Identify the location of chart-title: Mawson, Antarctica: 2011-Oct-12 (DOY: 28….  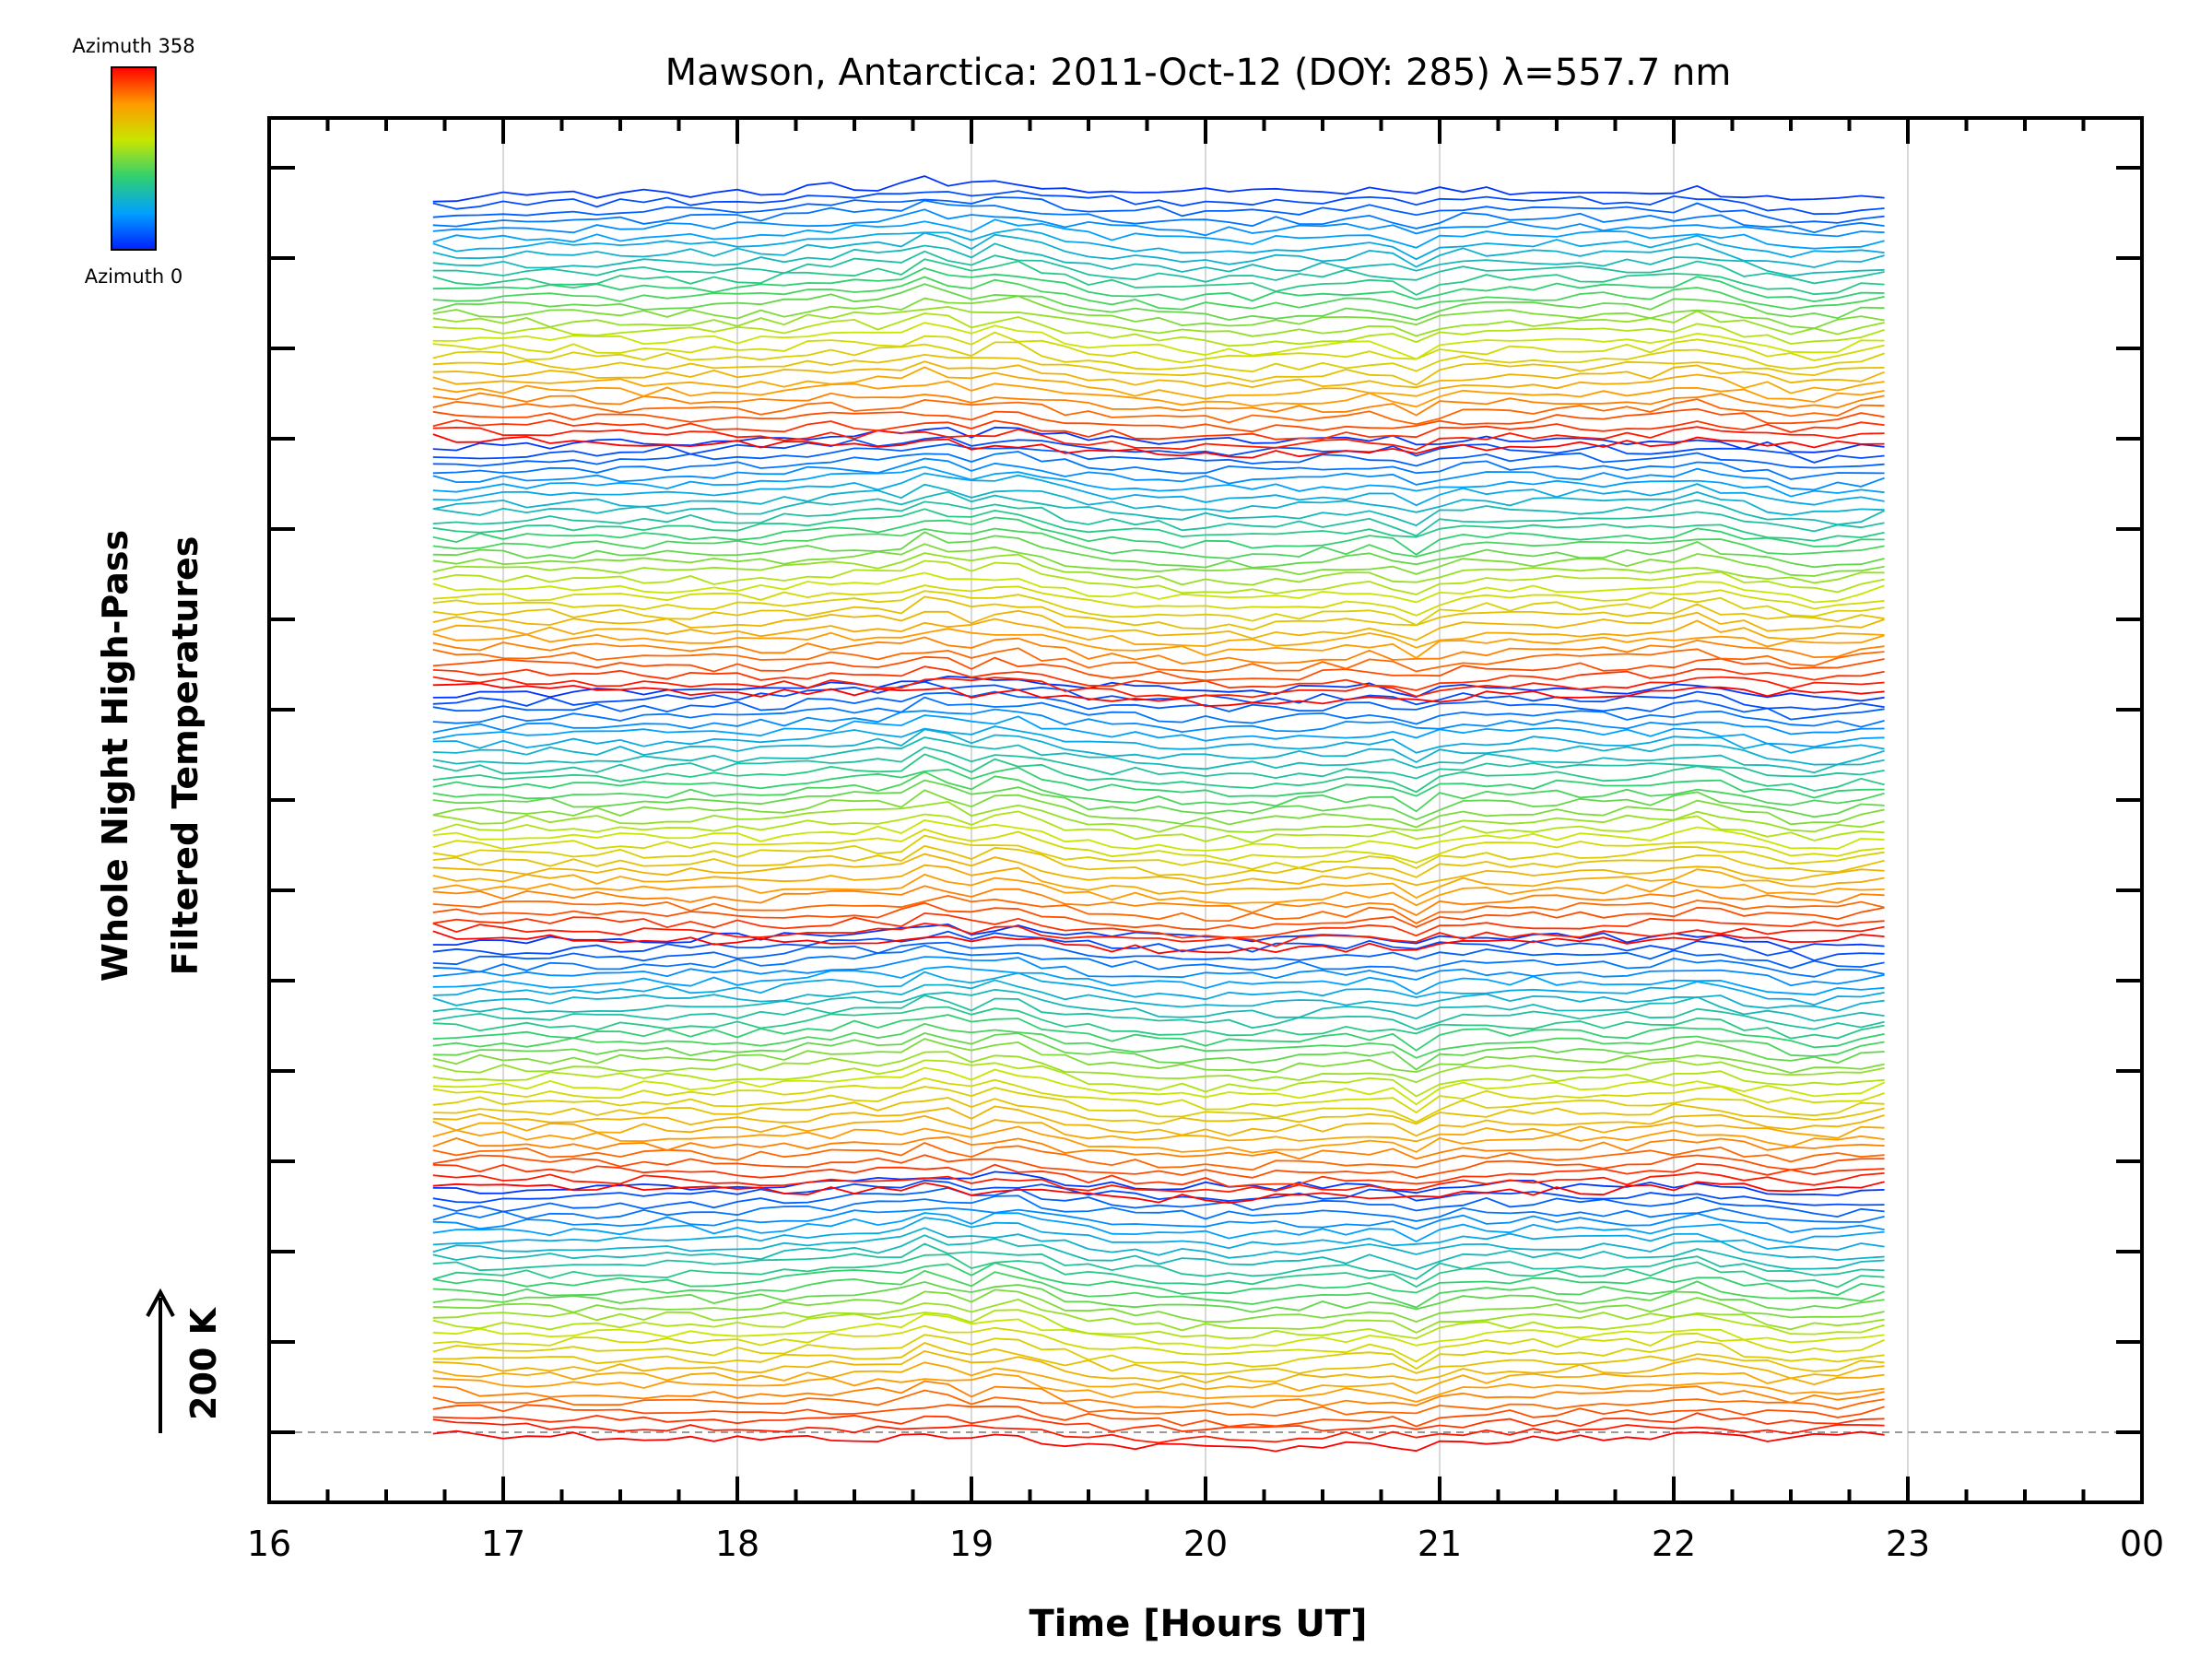
(1198, 73).